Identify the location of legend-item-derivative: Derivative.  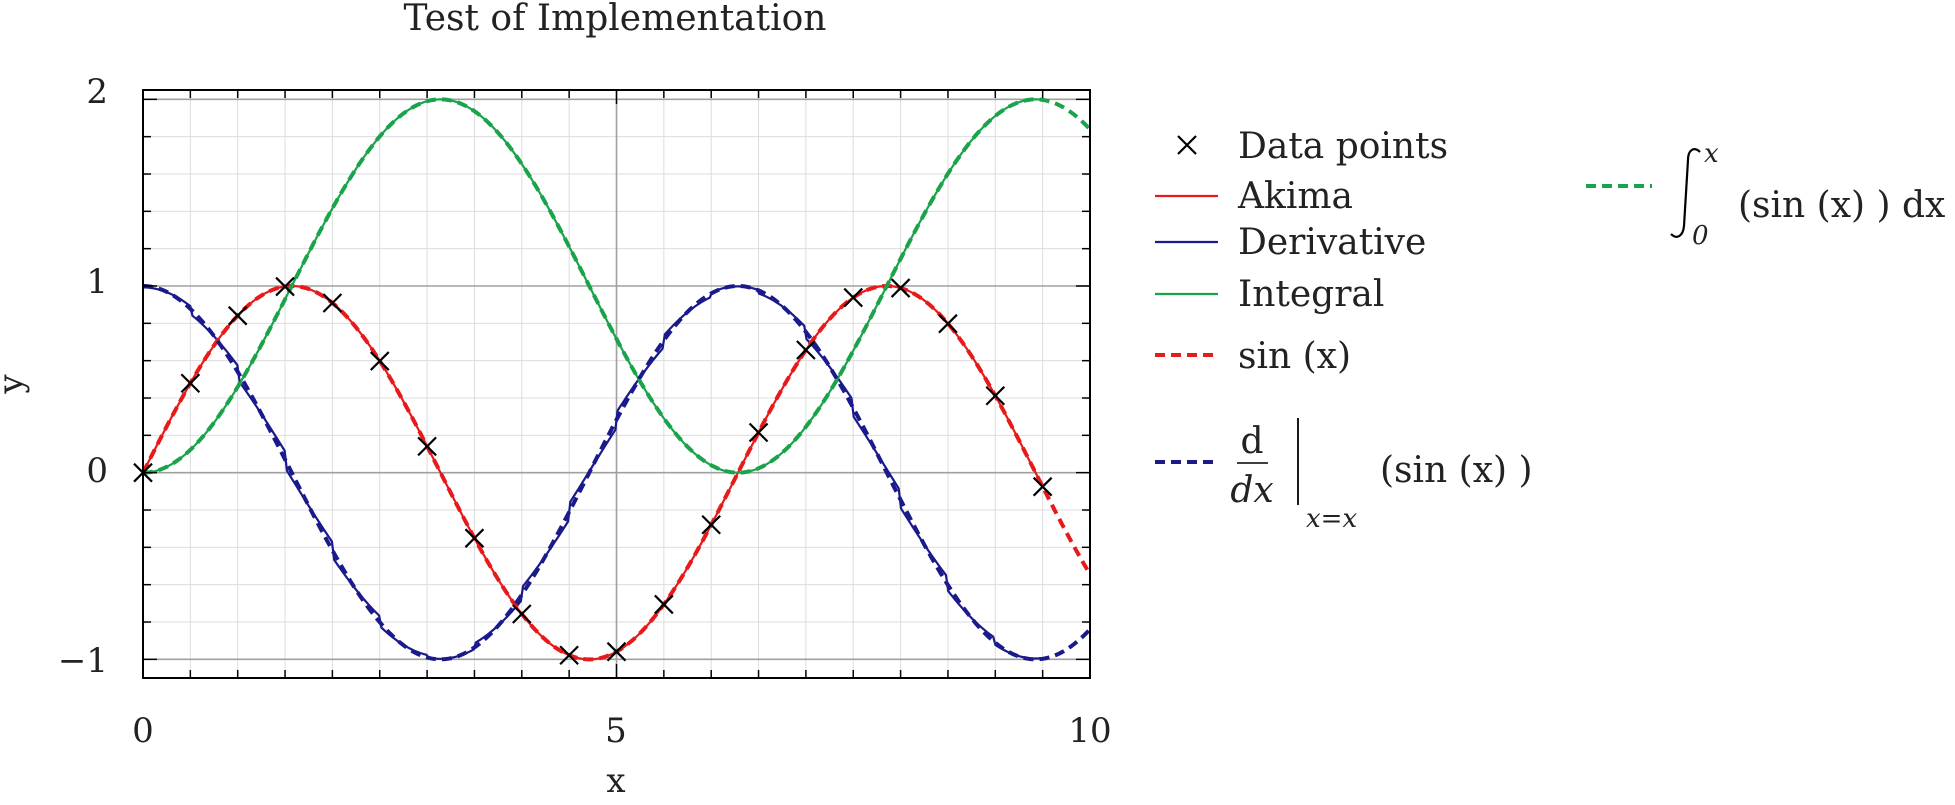
(1290, 242).